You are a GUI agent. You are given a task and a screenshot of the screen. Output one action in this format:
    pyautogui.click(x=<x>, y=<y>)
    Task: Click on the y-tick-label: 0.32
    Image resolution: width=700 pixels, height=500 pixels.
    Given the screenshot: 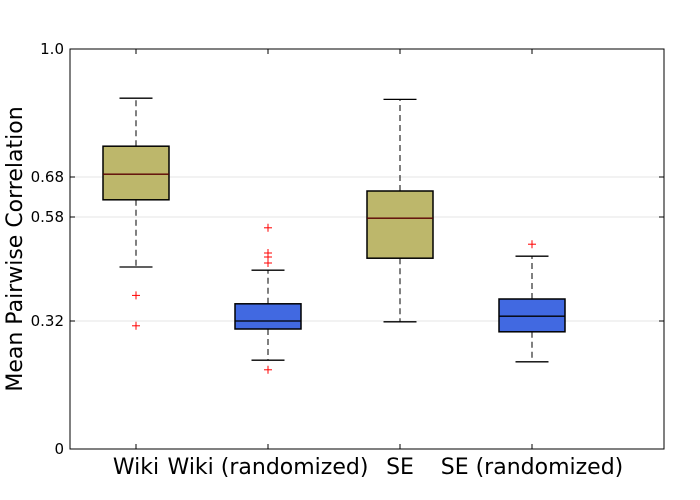 What is the action you would take?
    pyautogui.click(x=47, y=321)
    